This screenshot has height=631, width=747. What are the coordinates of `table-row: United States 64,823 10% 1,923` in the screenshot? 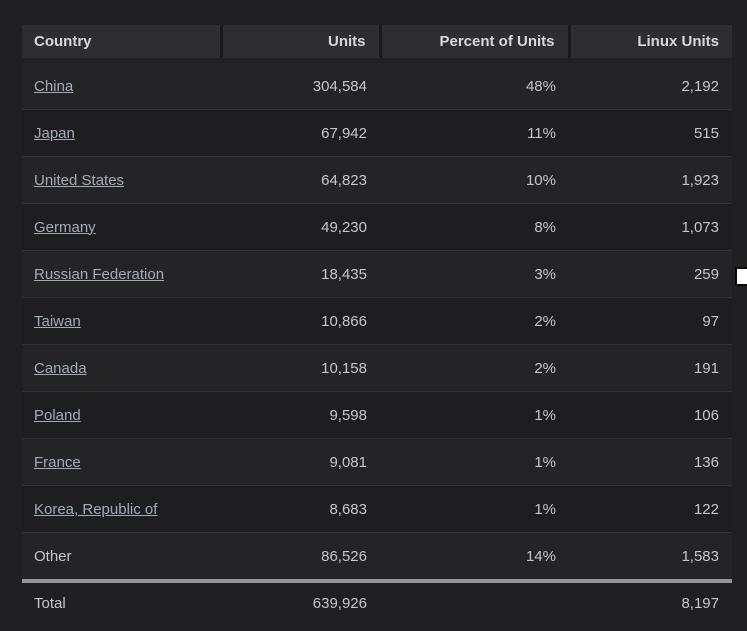 It's located at (377, 180).